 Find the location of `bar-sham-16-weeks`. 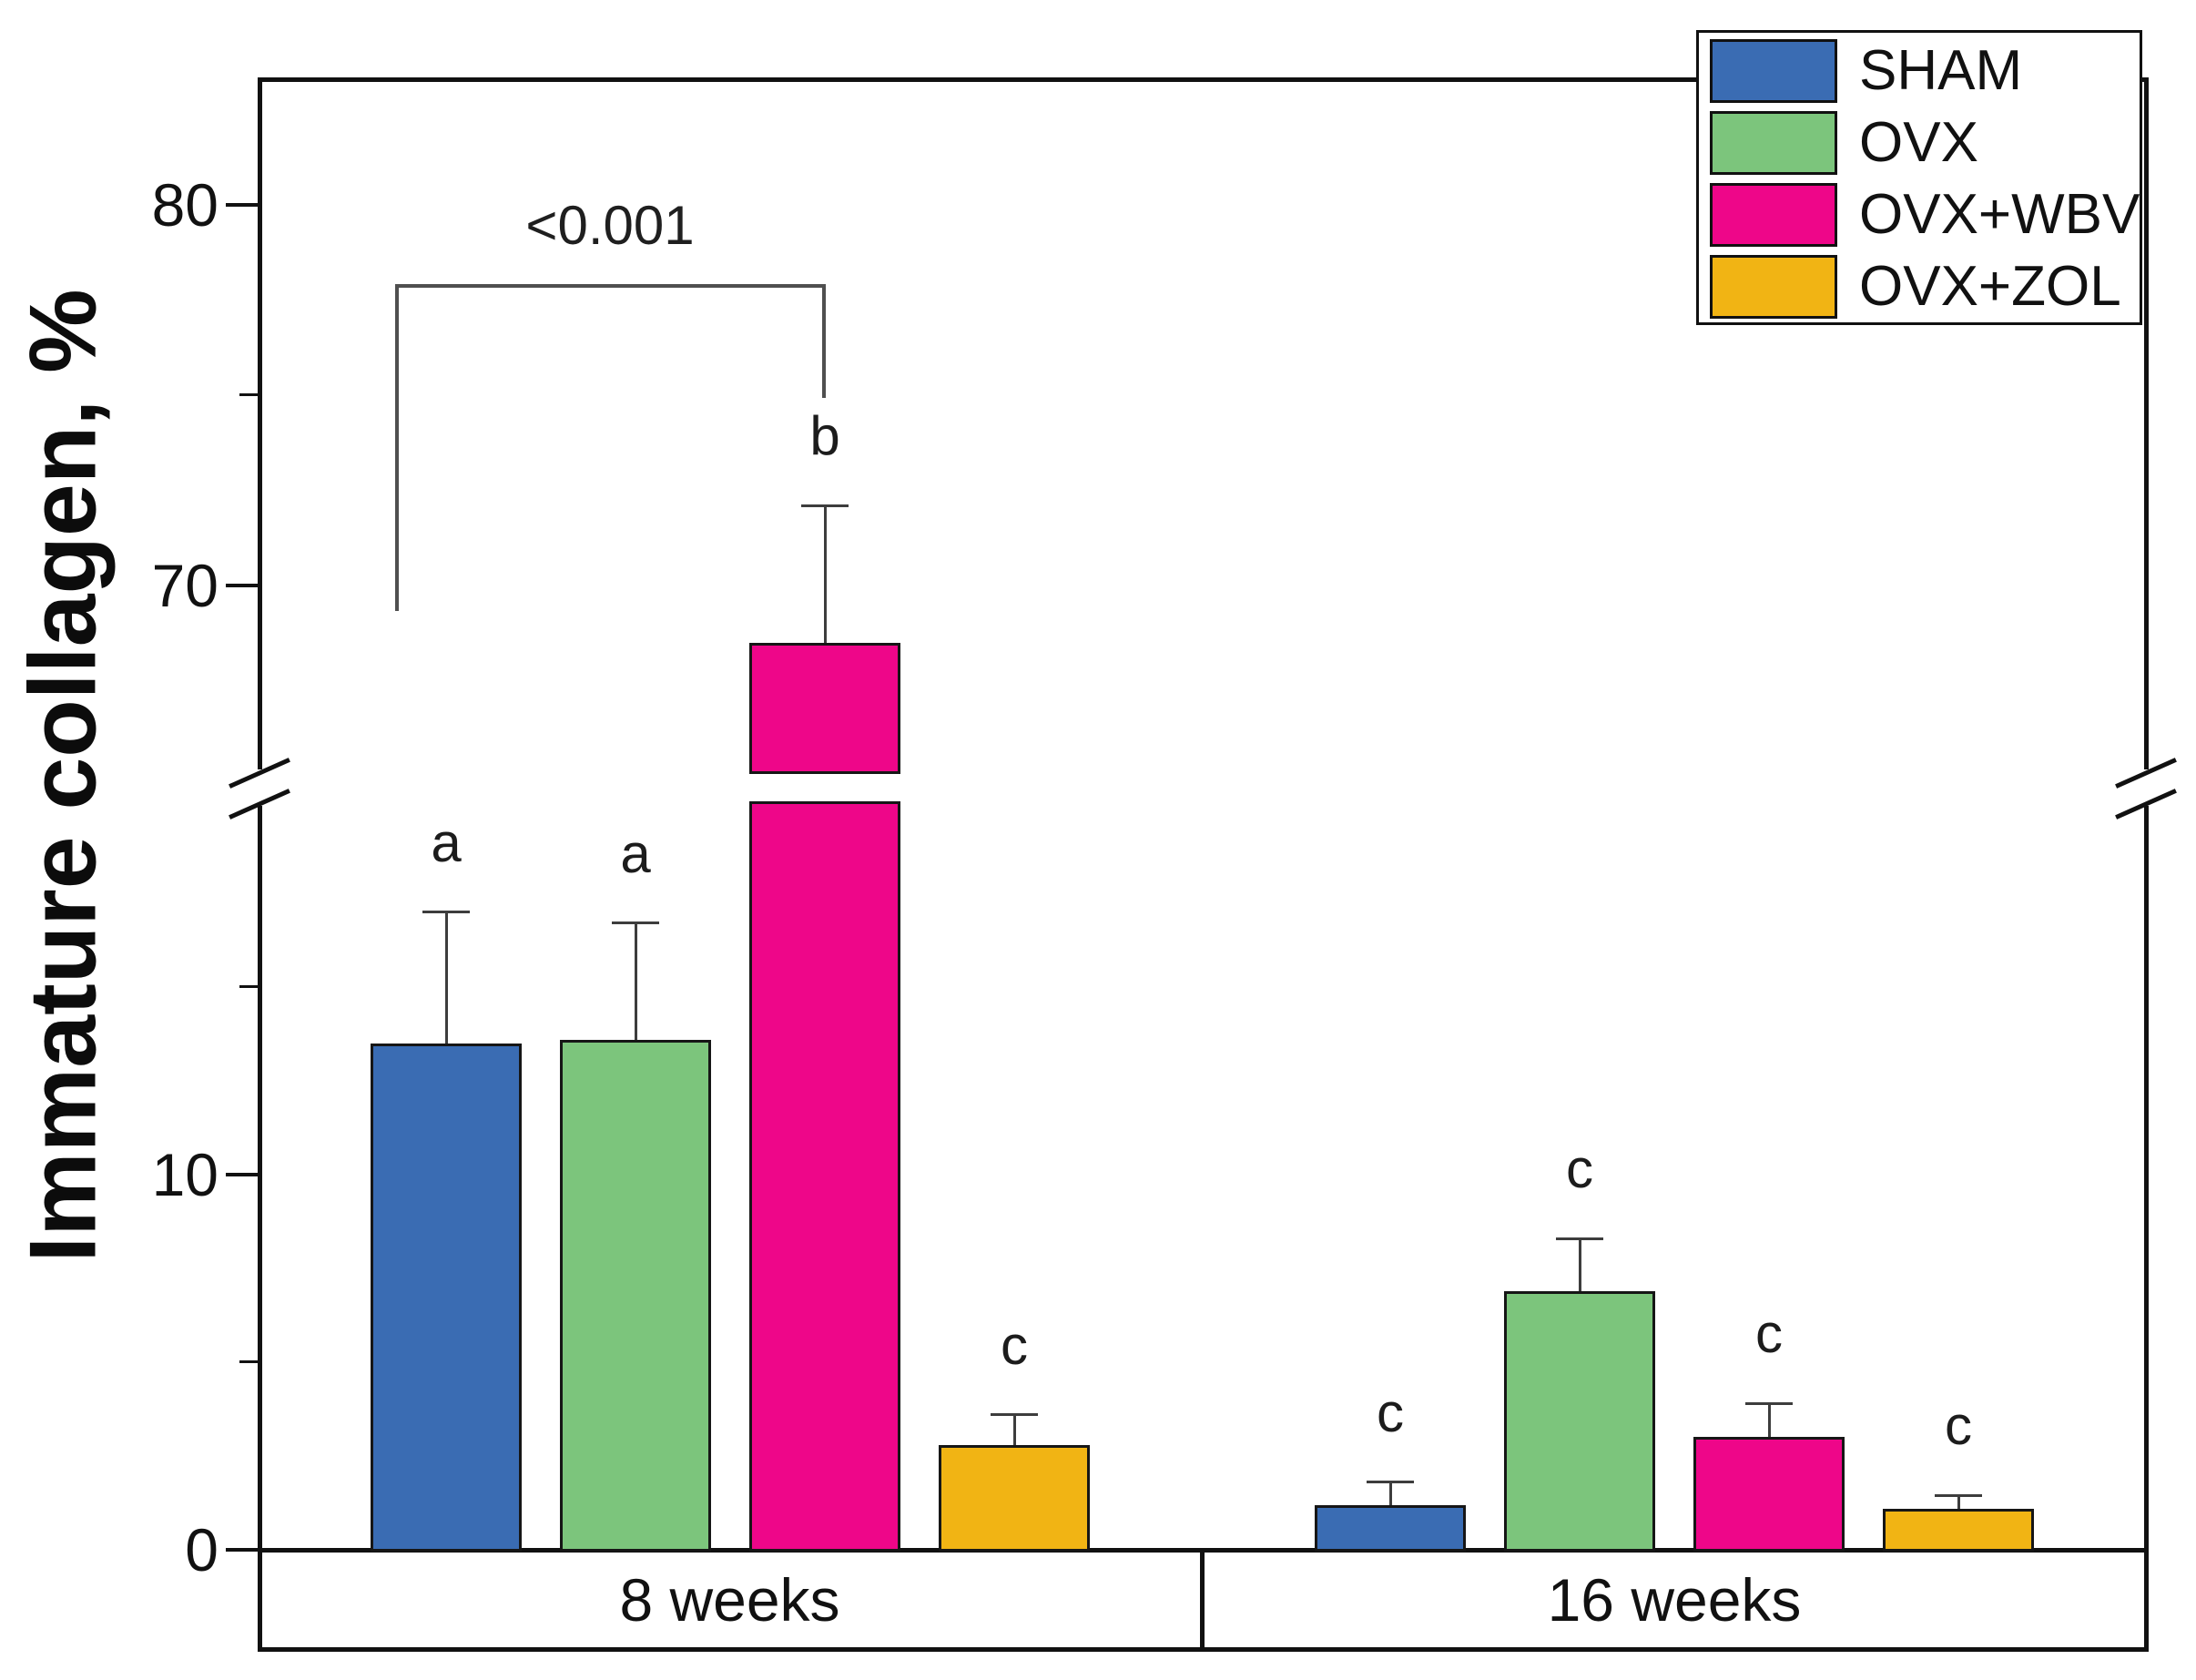

bar-sham-16-weeks is located at coordinates (1391, 1528).